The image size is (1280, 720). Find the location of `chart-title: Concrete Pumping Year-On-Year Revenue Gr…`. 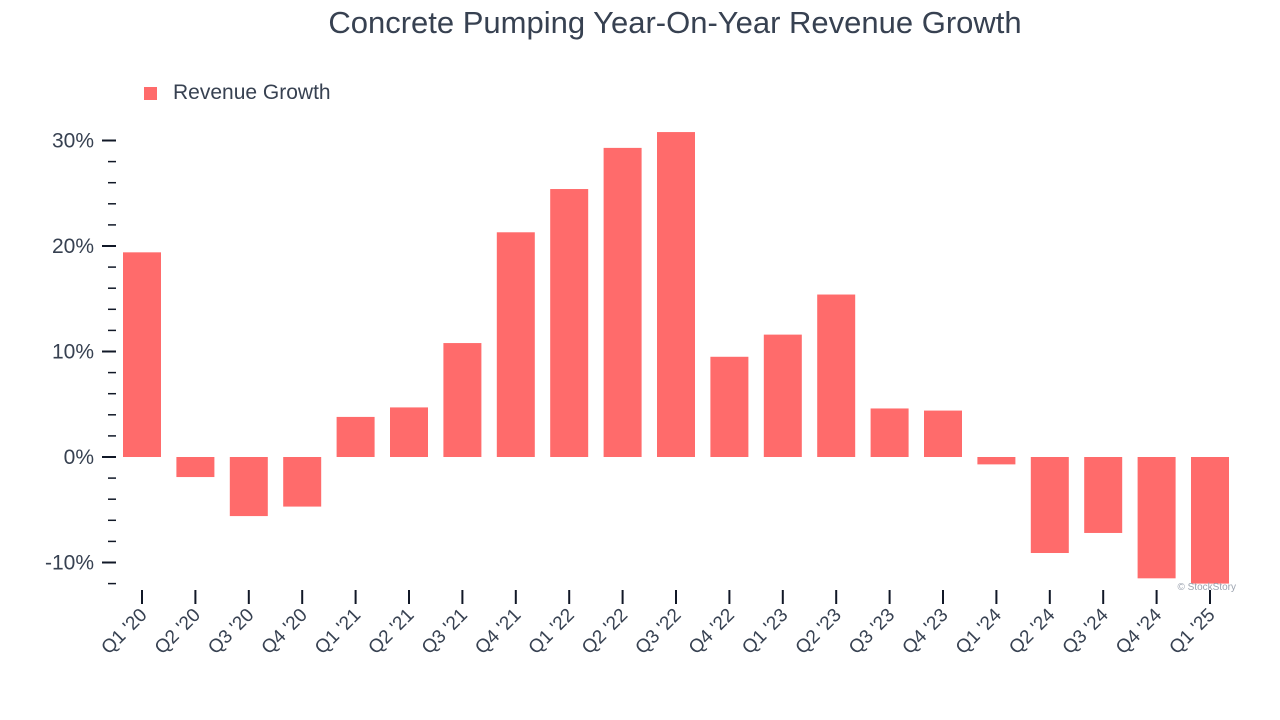

chart-title: Concrete Pumping Year-On-Year Revenue Gr… is located at coordinates (674, 22).